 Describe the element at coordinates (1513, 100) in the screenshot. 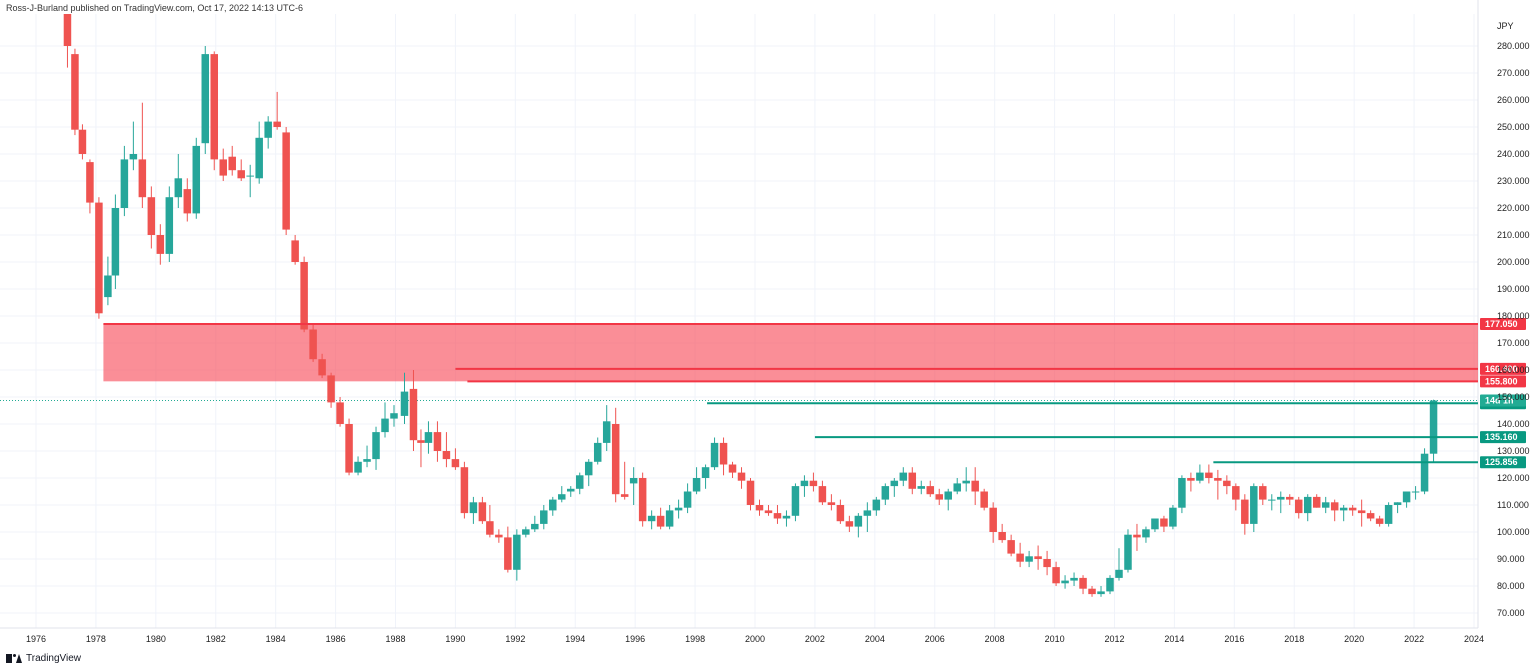

I see `y-tick-label: 260.000` at that location.